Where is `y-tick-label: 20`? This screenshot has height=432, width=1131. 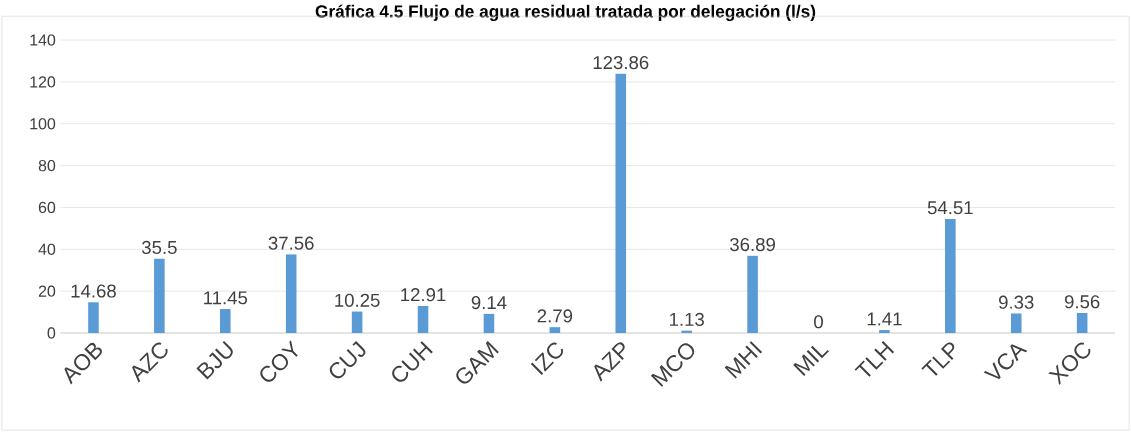 y-tick-label: 20 is located at coordinates (47, 291).